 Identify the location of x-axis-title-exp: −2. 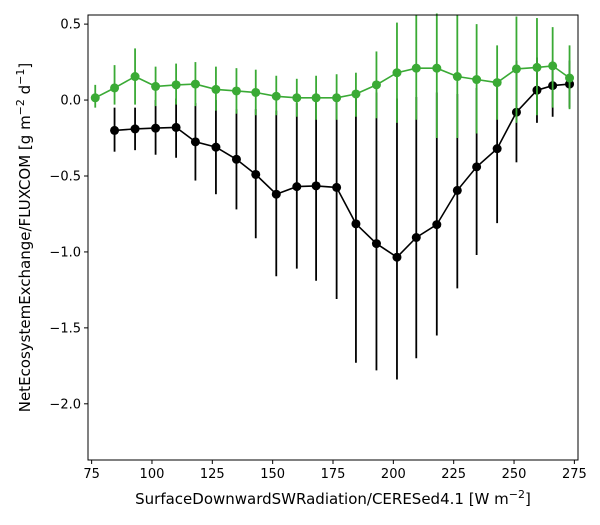
(517, 494).